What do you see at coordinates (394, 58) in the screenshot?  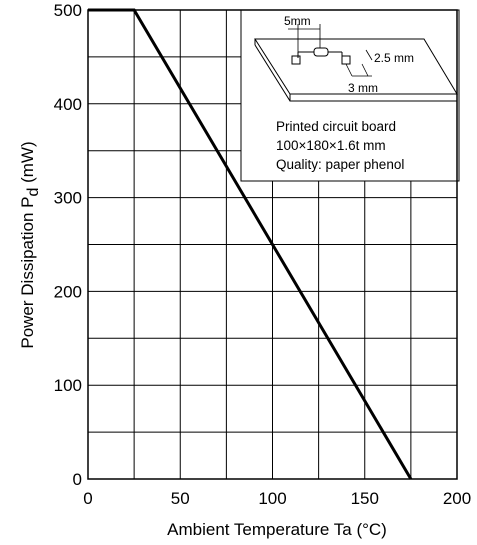 I see `dim-2-5mm-label: 2.5 mm` at bounding box center [394, 58].